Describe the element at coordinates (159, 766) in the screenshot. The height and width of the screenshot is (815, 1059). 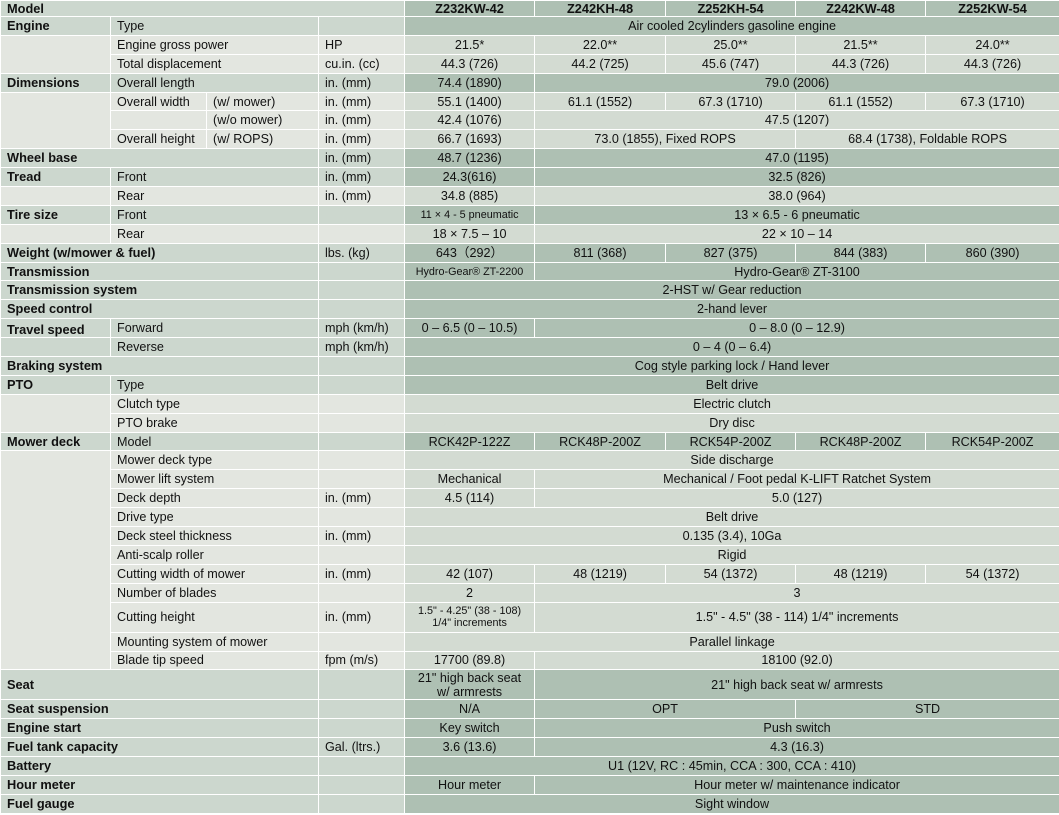
I see `group-label: Battery` at that location.